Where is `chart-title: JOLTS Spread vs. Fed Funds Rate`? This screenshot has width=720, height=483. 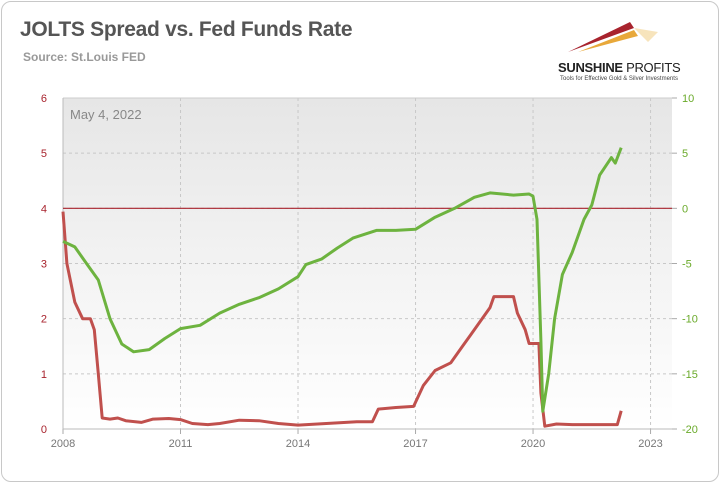
chart-title: JOLTS Spread vs. Fed Funds Rate is located at coordinates (186, 29).